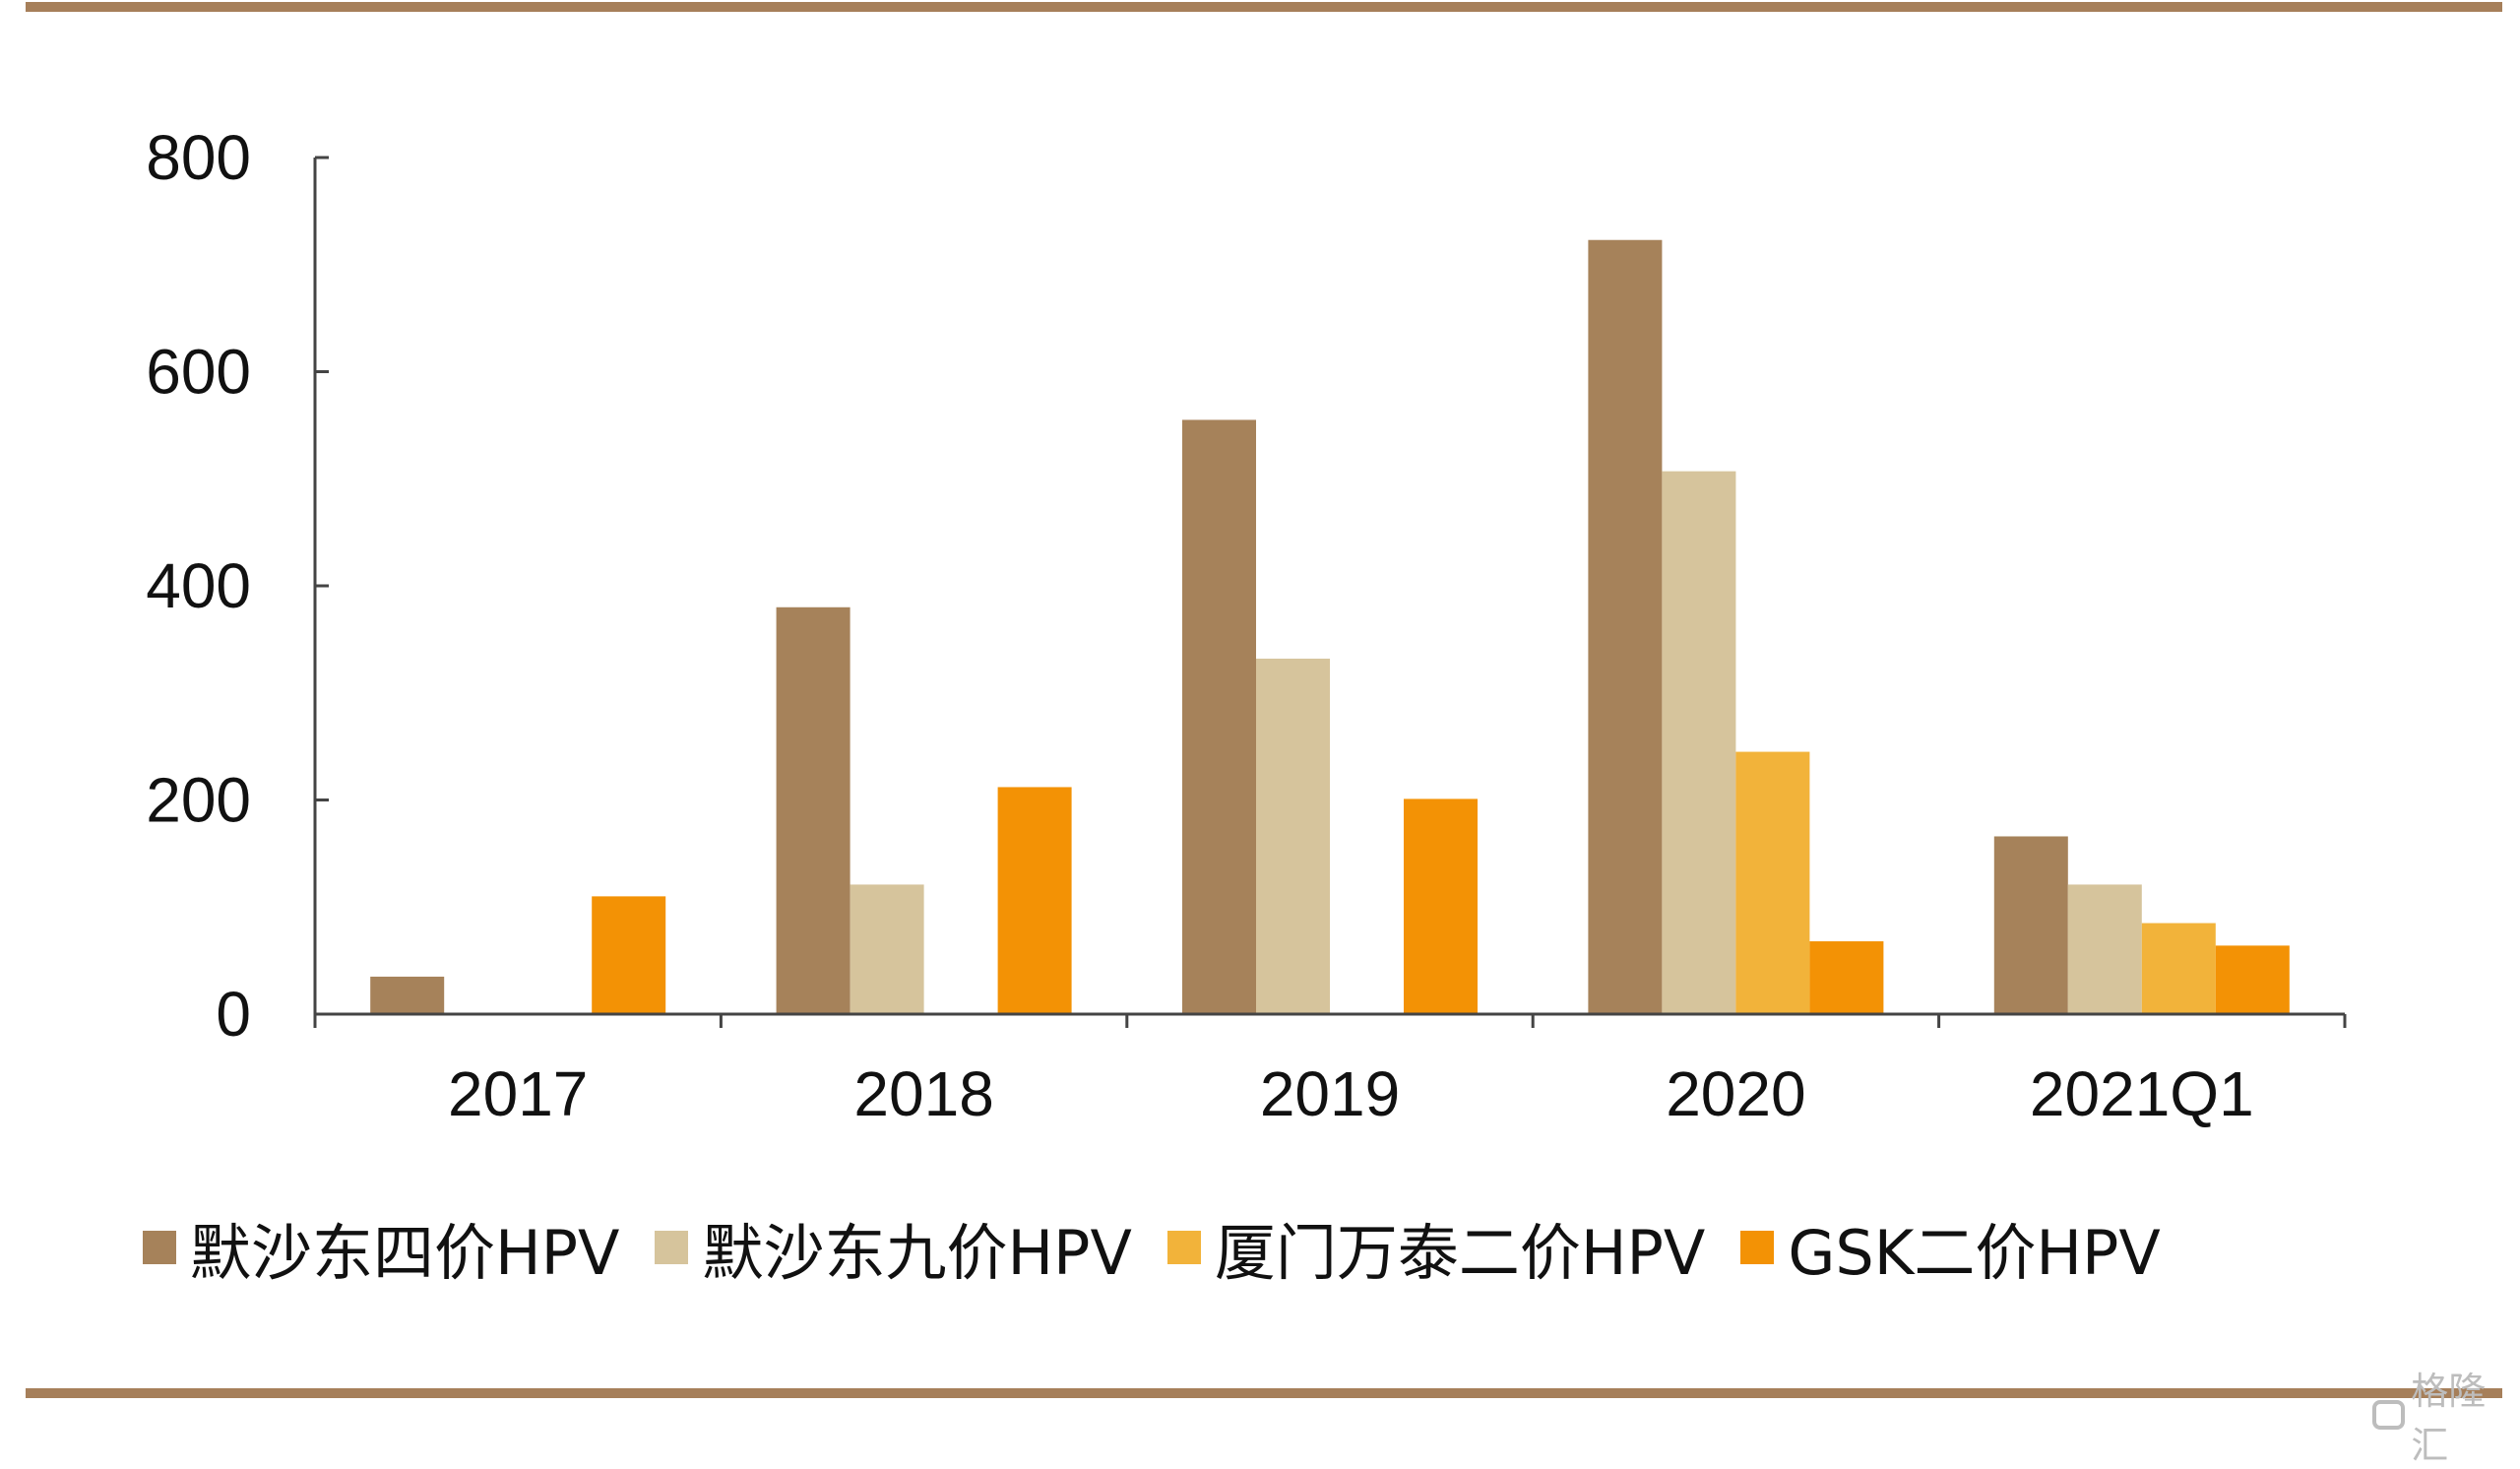 The width and height of the screenshot is (2520, 1469). Describe the element at coordinates (923, 1093) in the screenshot. I see `x-tick-label-1: 2018` at that location.